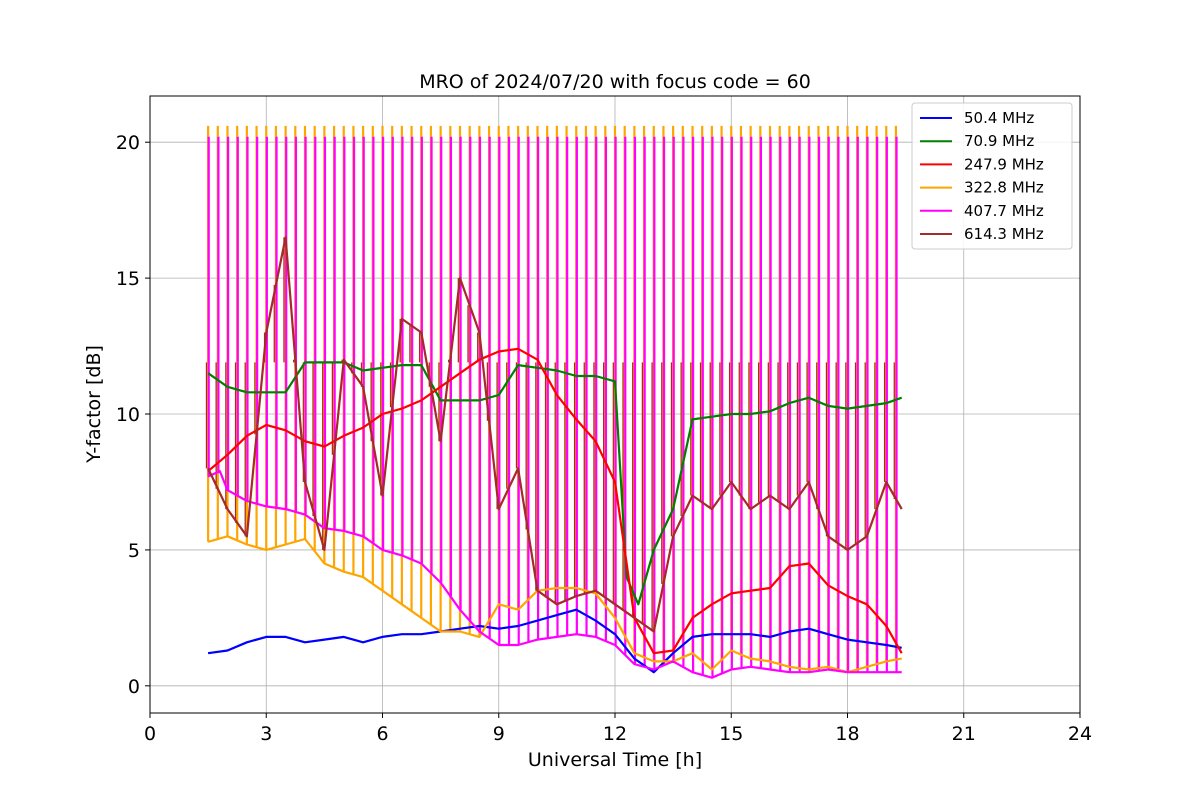 The image size is (1200, 800). I want to click on chart-title: MRO of 2024/07/20 with focus code = 60, so click(615, 82).